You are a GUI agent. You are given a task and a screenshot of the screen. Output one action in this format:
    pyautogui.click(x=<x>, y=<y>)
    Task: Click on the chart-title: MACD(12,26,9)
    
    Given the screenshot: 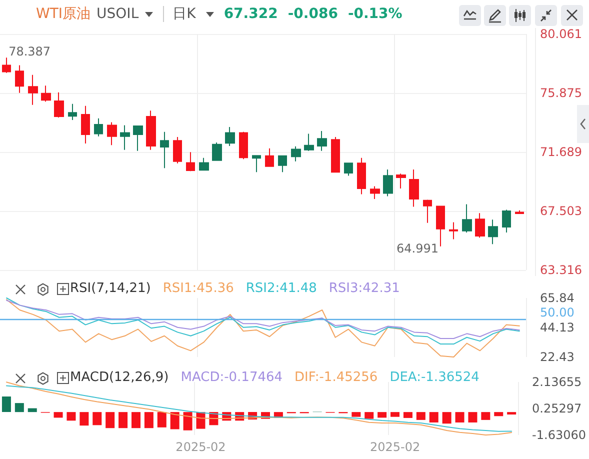 What is the action you would take?
    pyautogui.click(x=119, y=377)
    